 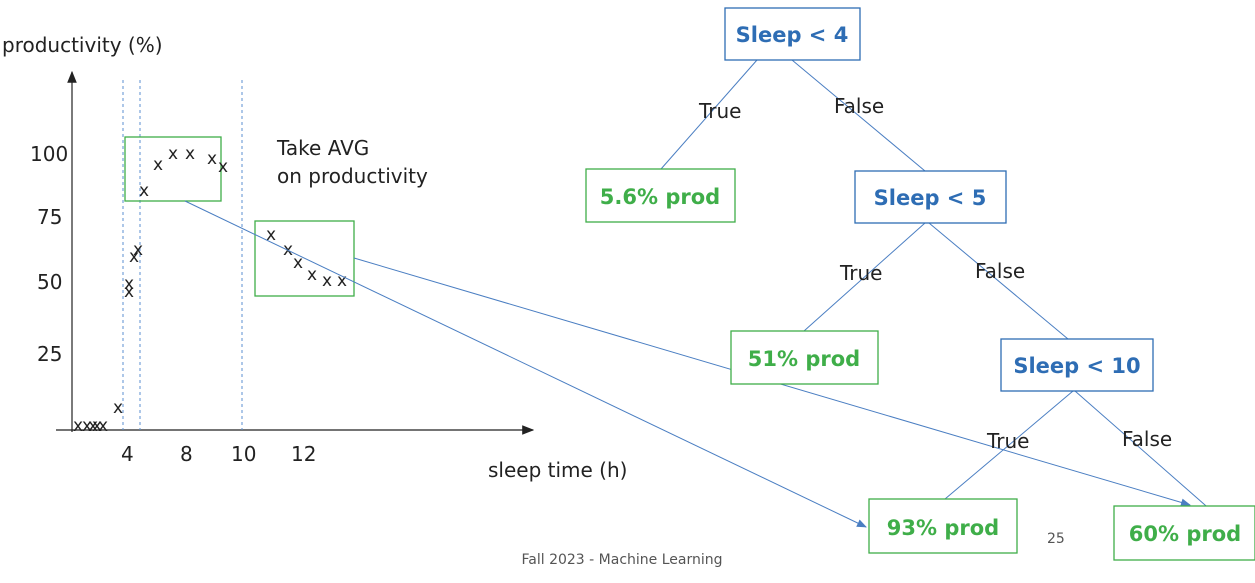 What do you see at coordinates (322, 148) in the screenshot?
I see `annotation-line-1: Take AVG` at bounding box center [322, 148].